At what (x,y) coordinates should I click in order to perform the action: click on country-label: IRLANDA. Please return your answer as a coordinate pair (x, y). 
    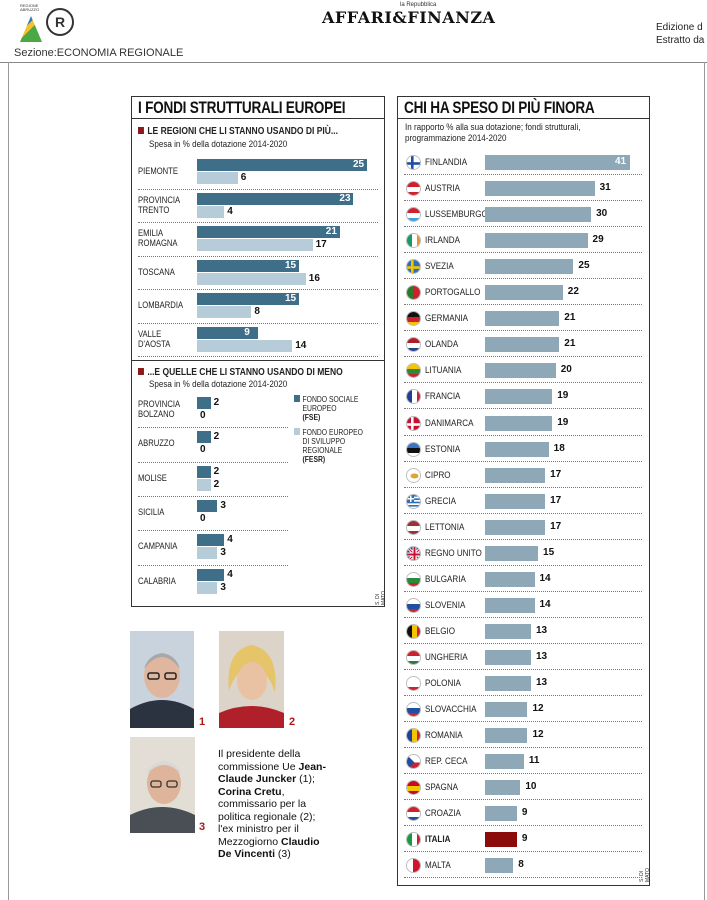
    Looking at the image, I should click on (443, 241).